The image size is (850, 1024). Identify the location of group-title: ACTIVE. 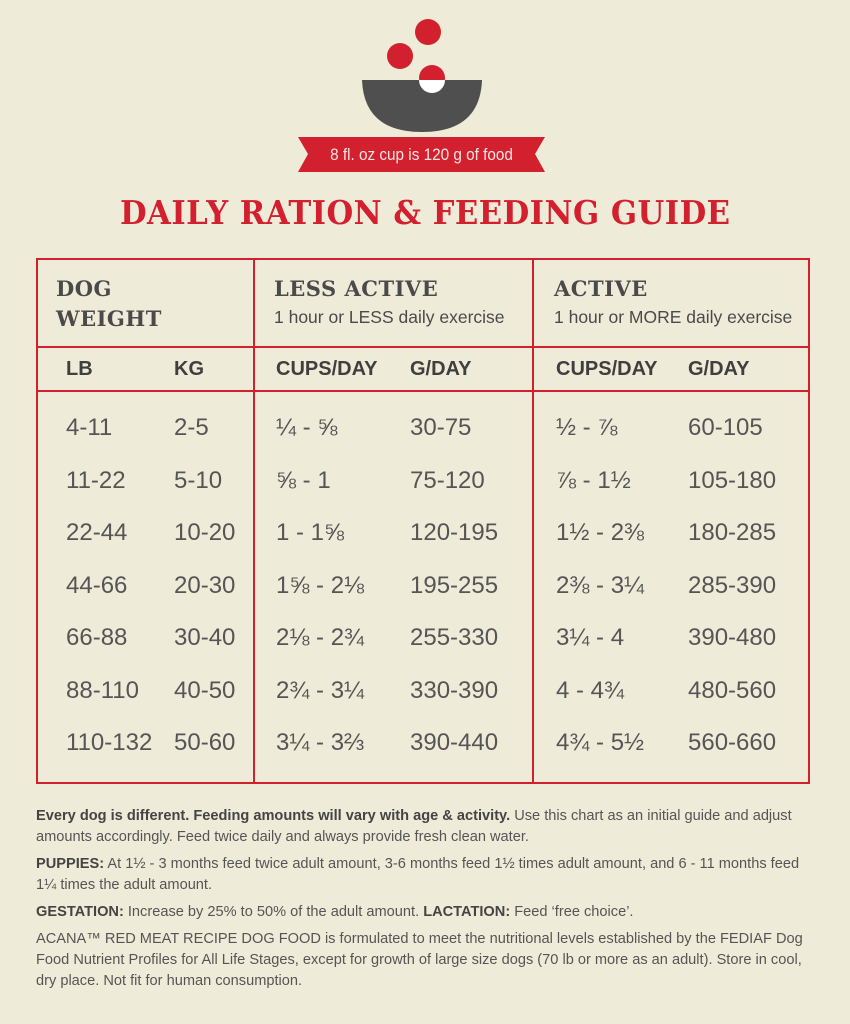
(601, 288).